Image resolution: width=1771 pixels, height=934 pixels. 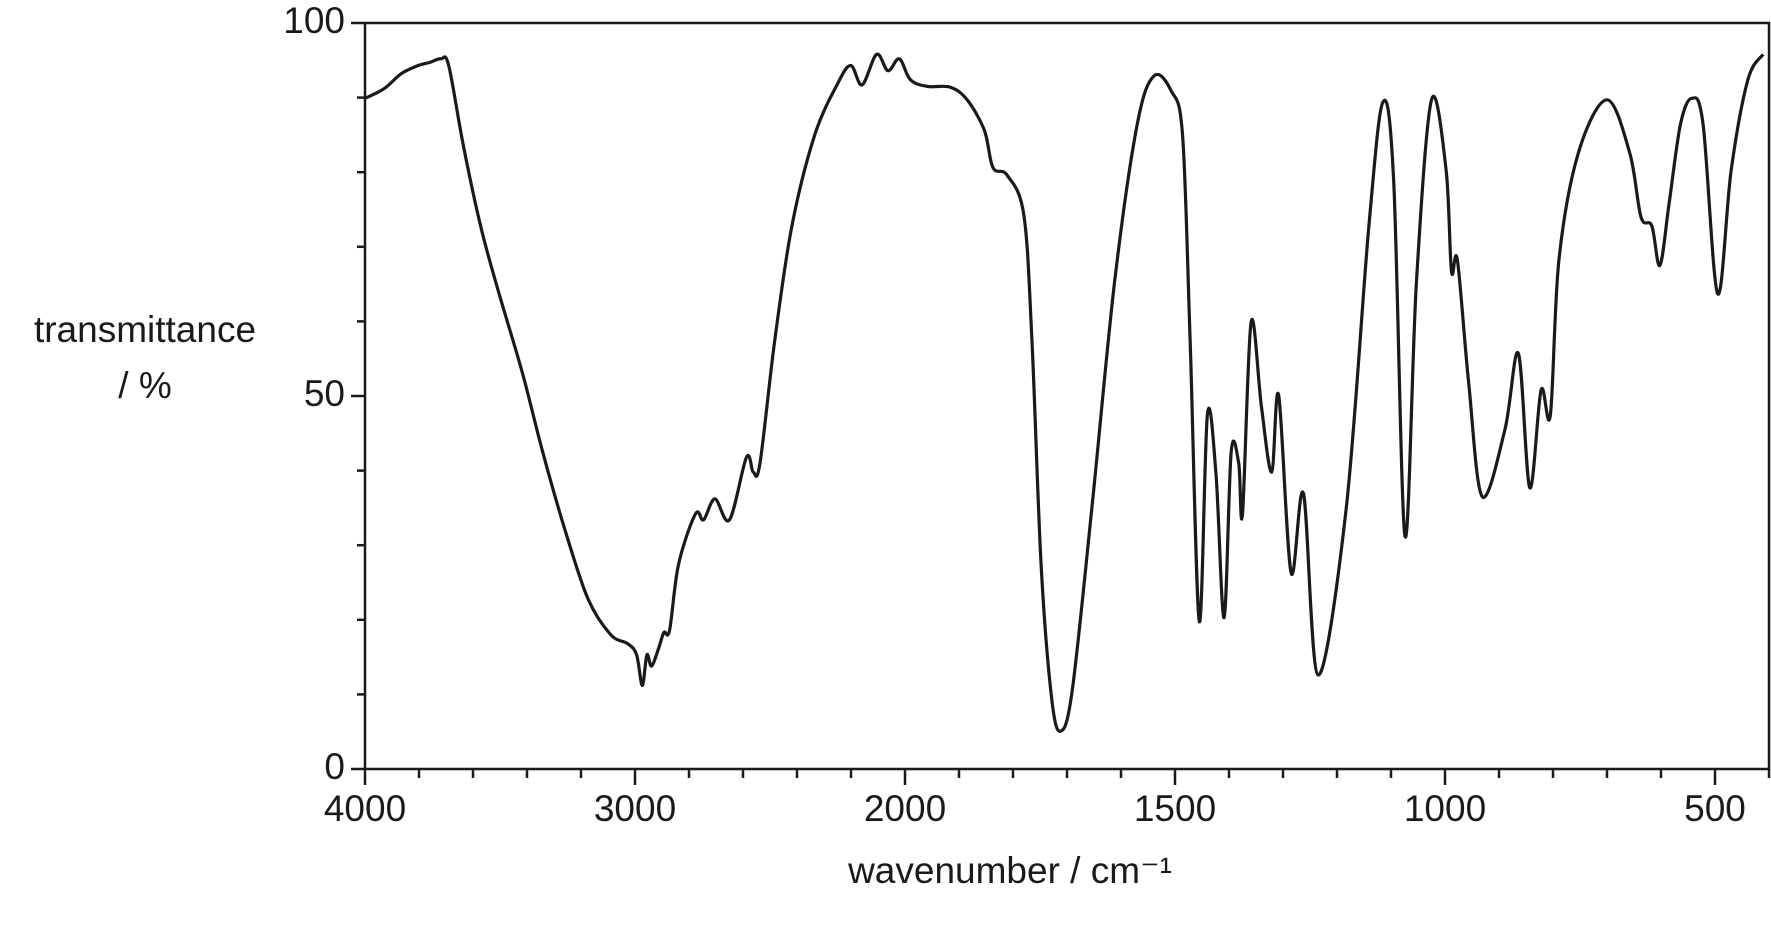 I want to click on x-tick-label: 3000, so click(x=635, y=808).